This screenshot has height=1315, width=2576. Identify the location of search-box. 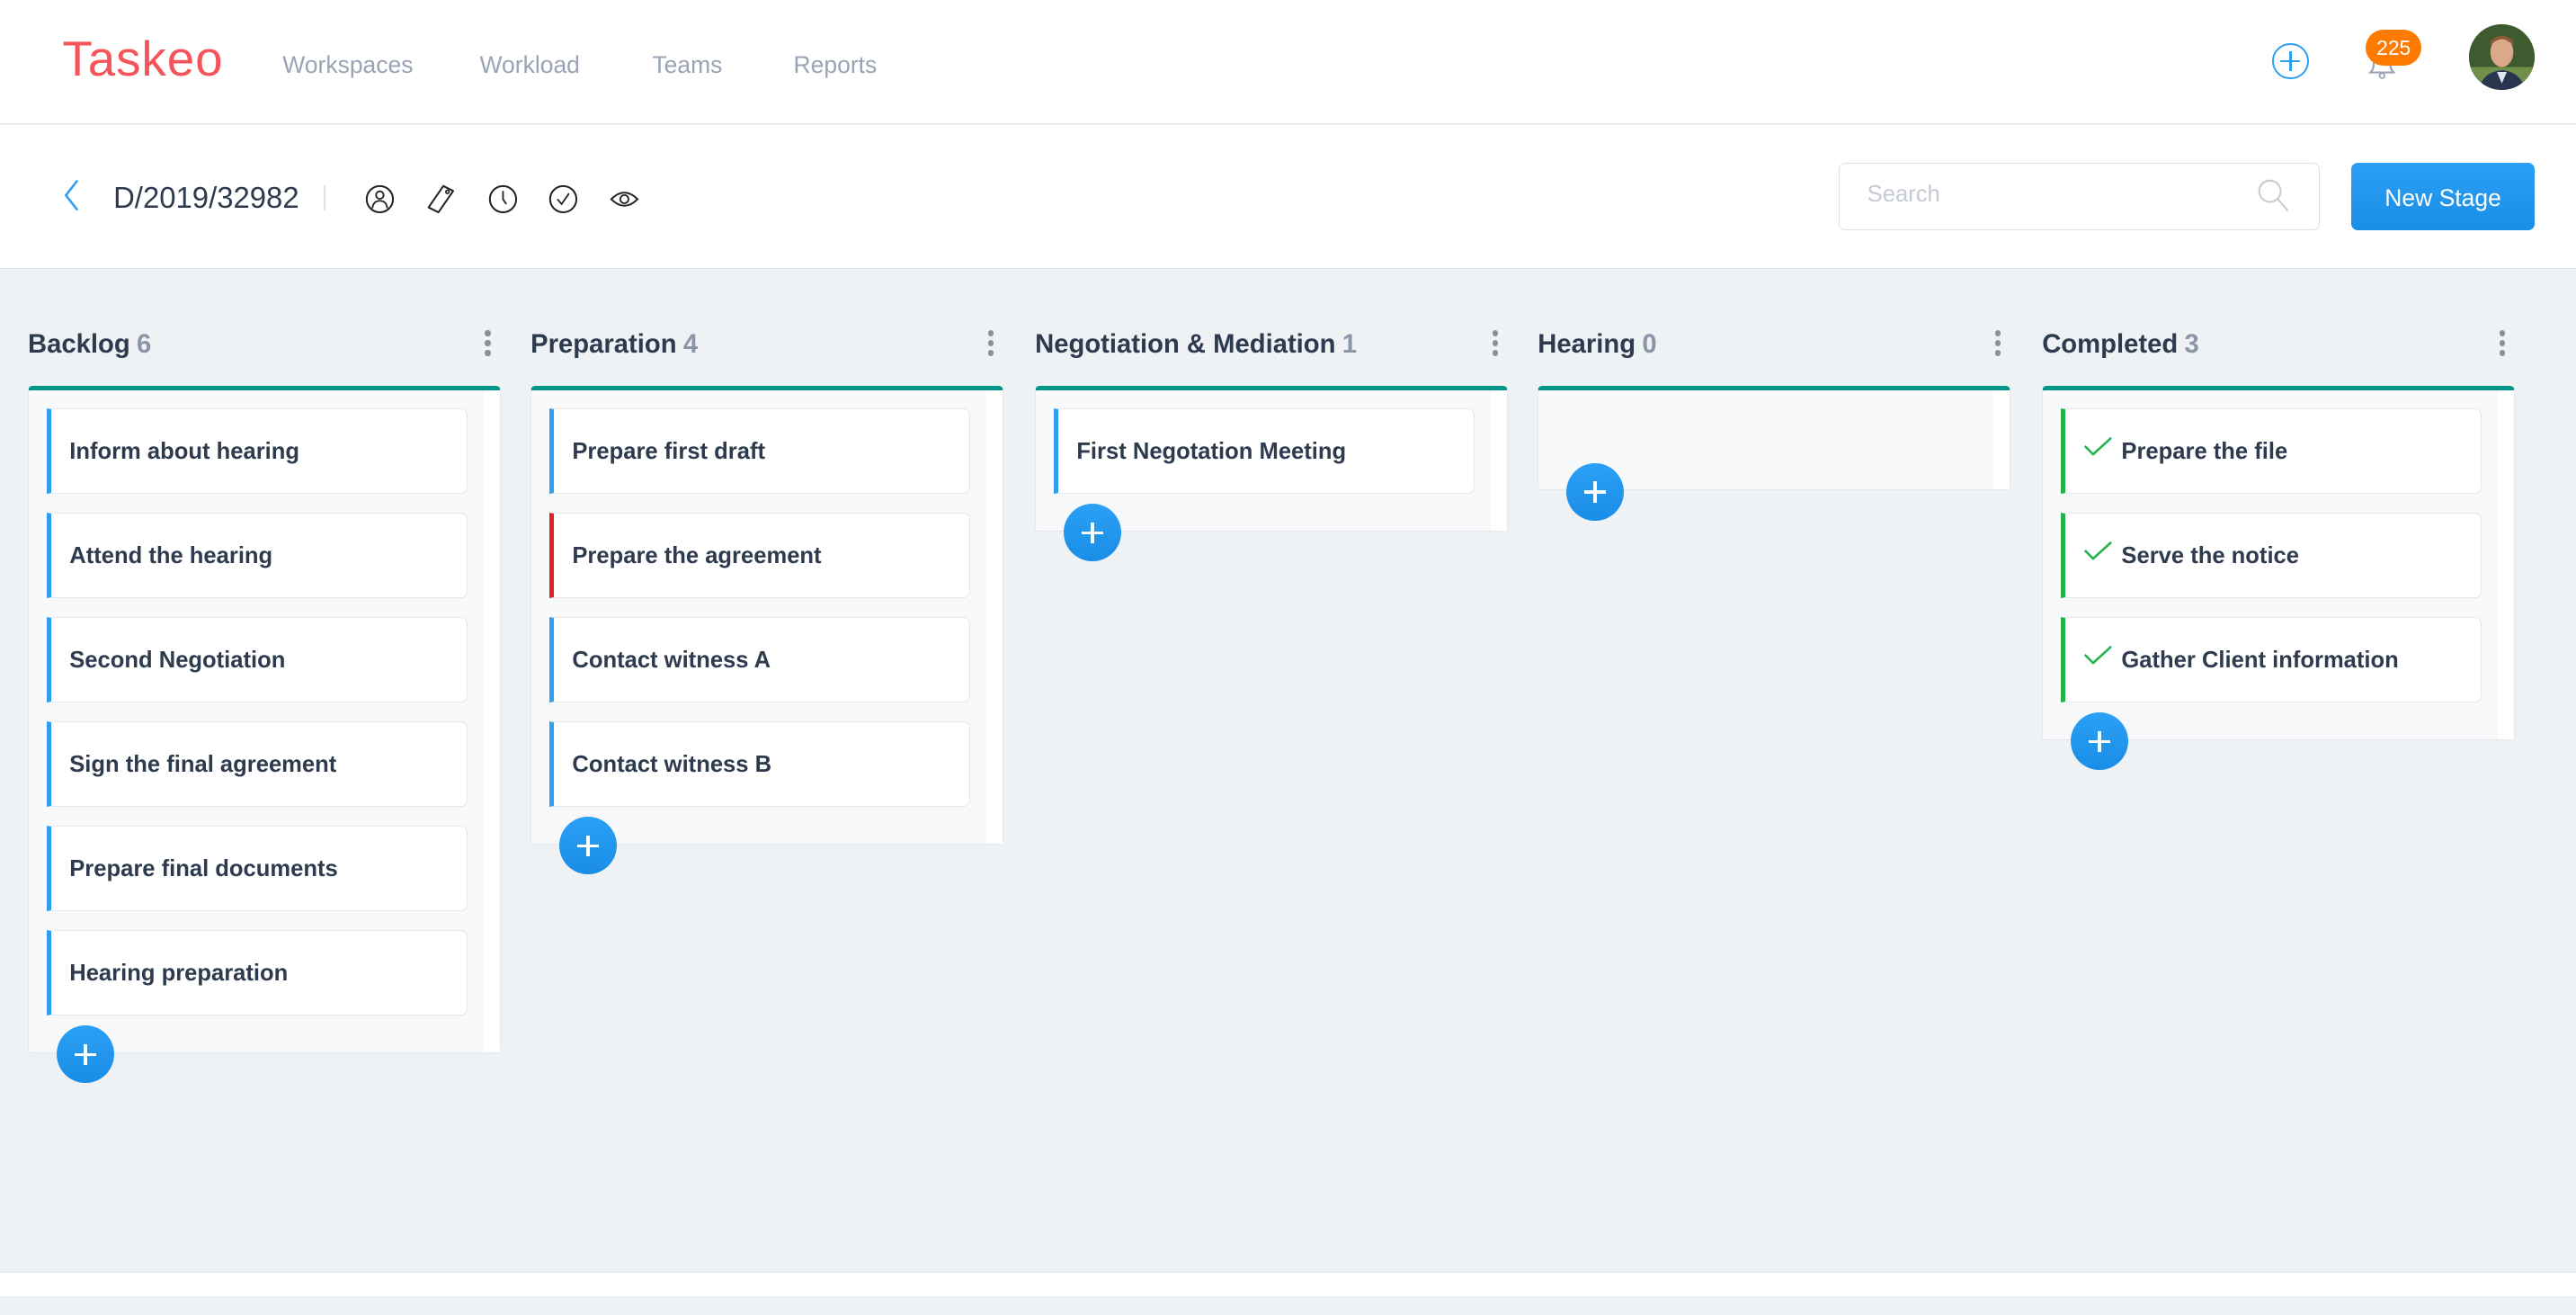
(2079, 196).